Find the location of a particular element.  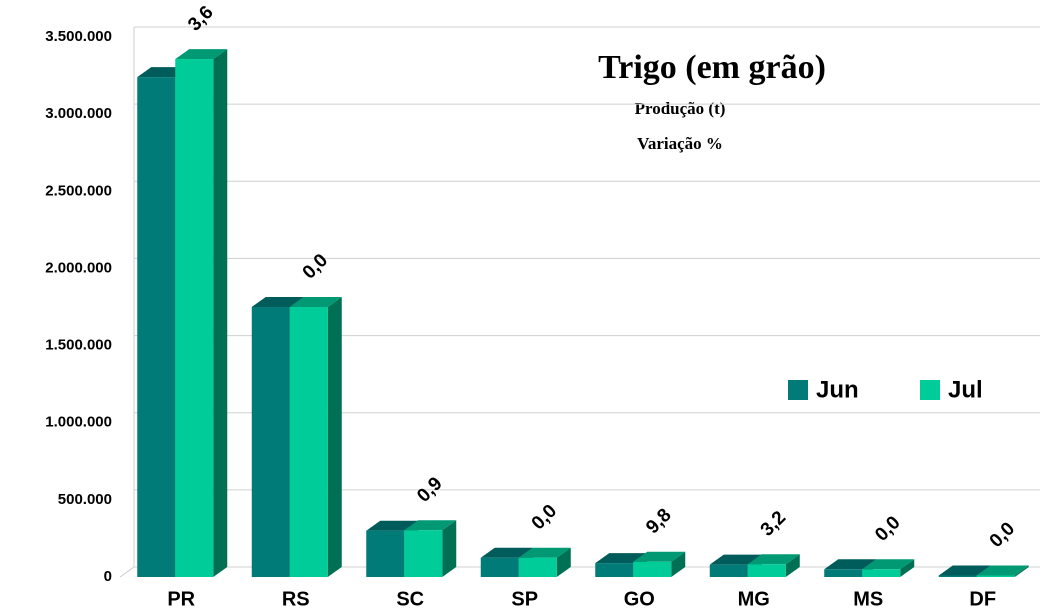

y-tick-label: 1.500.000 is located at coordinates (78, 345).